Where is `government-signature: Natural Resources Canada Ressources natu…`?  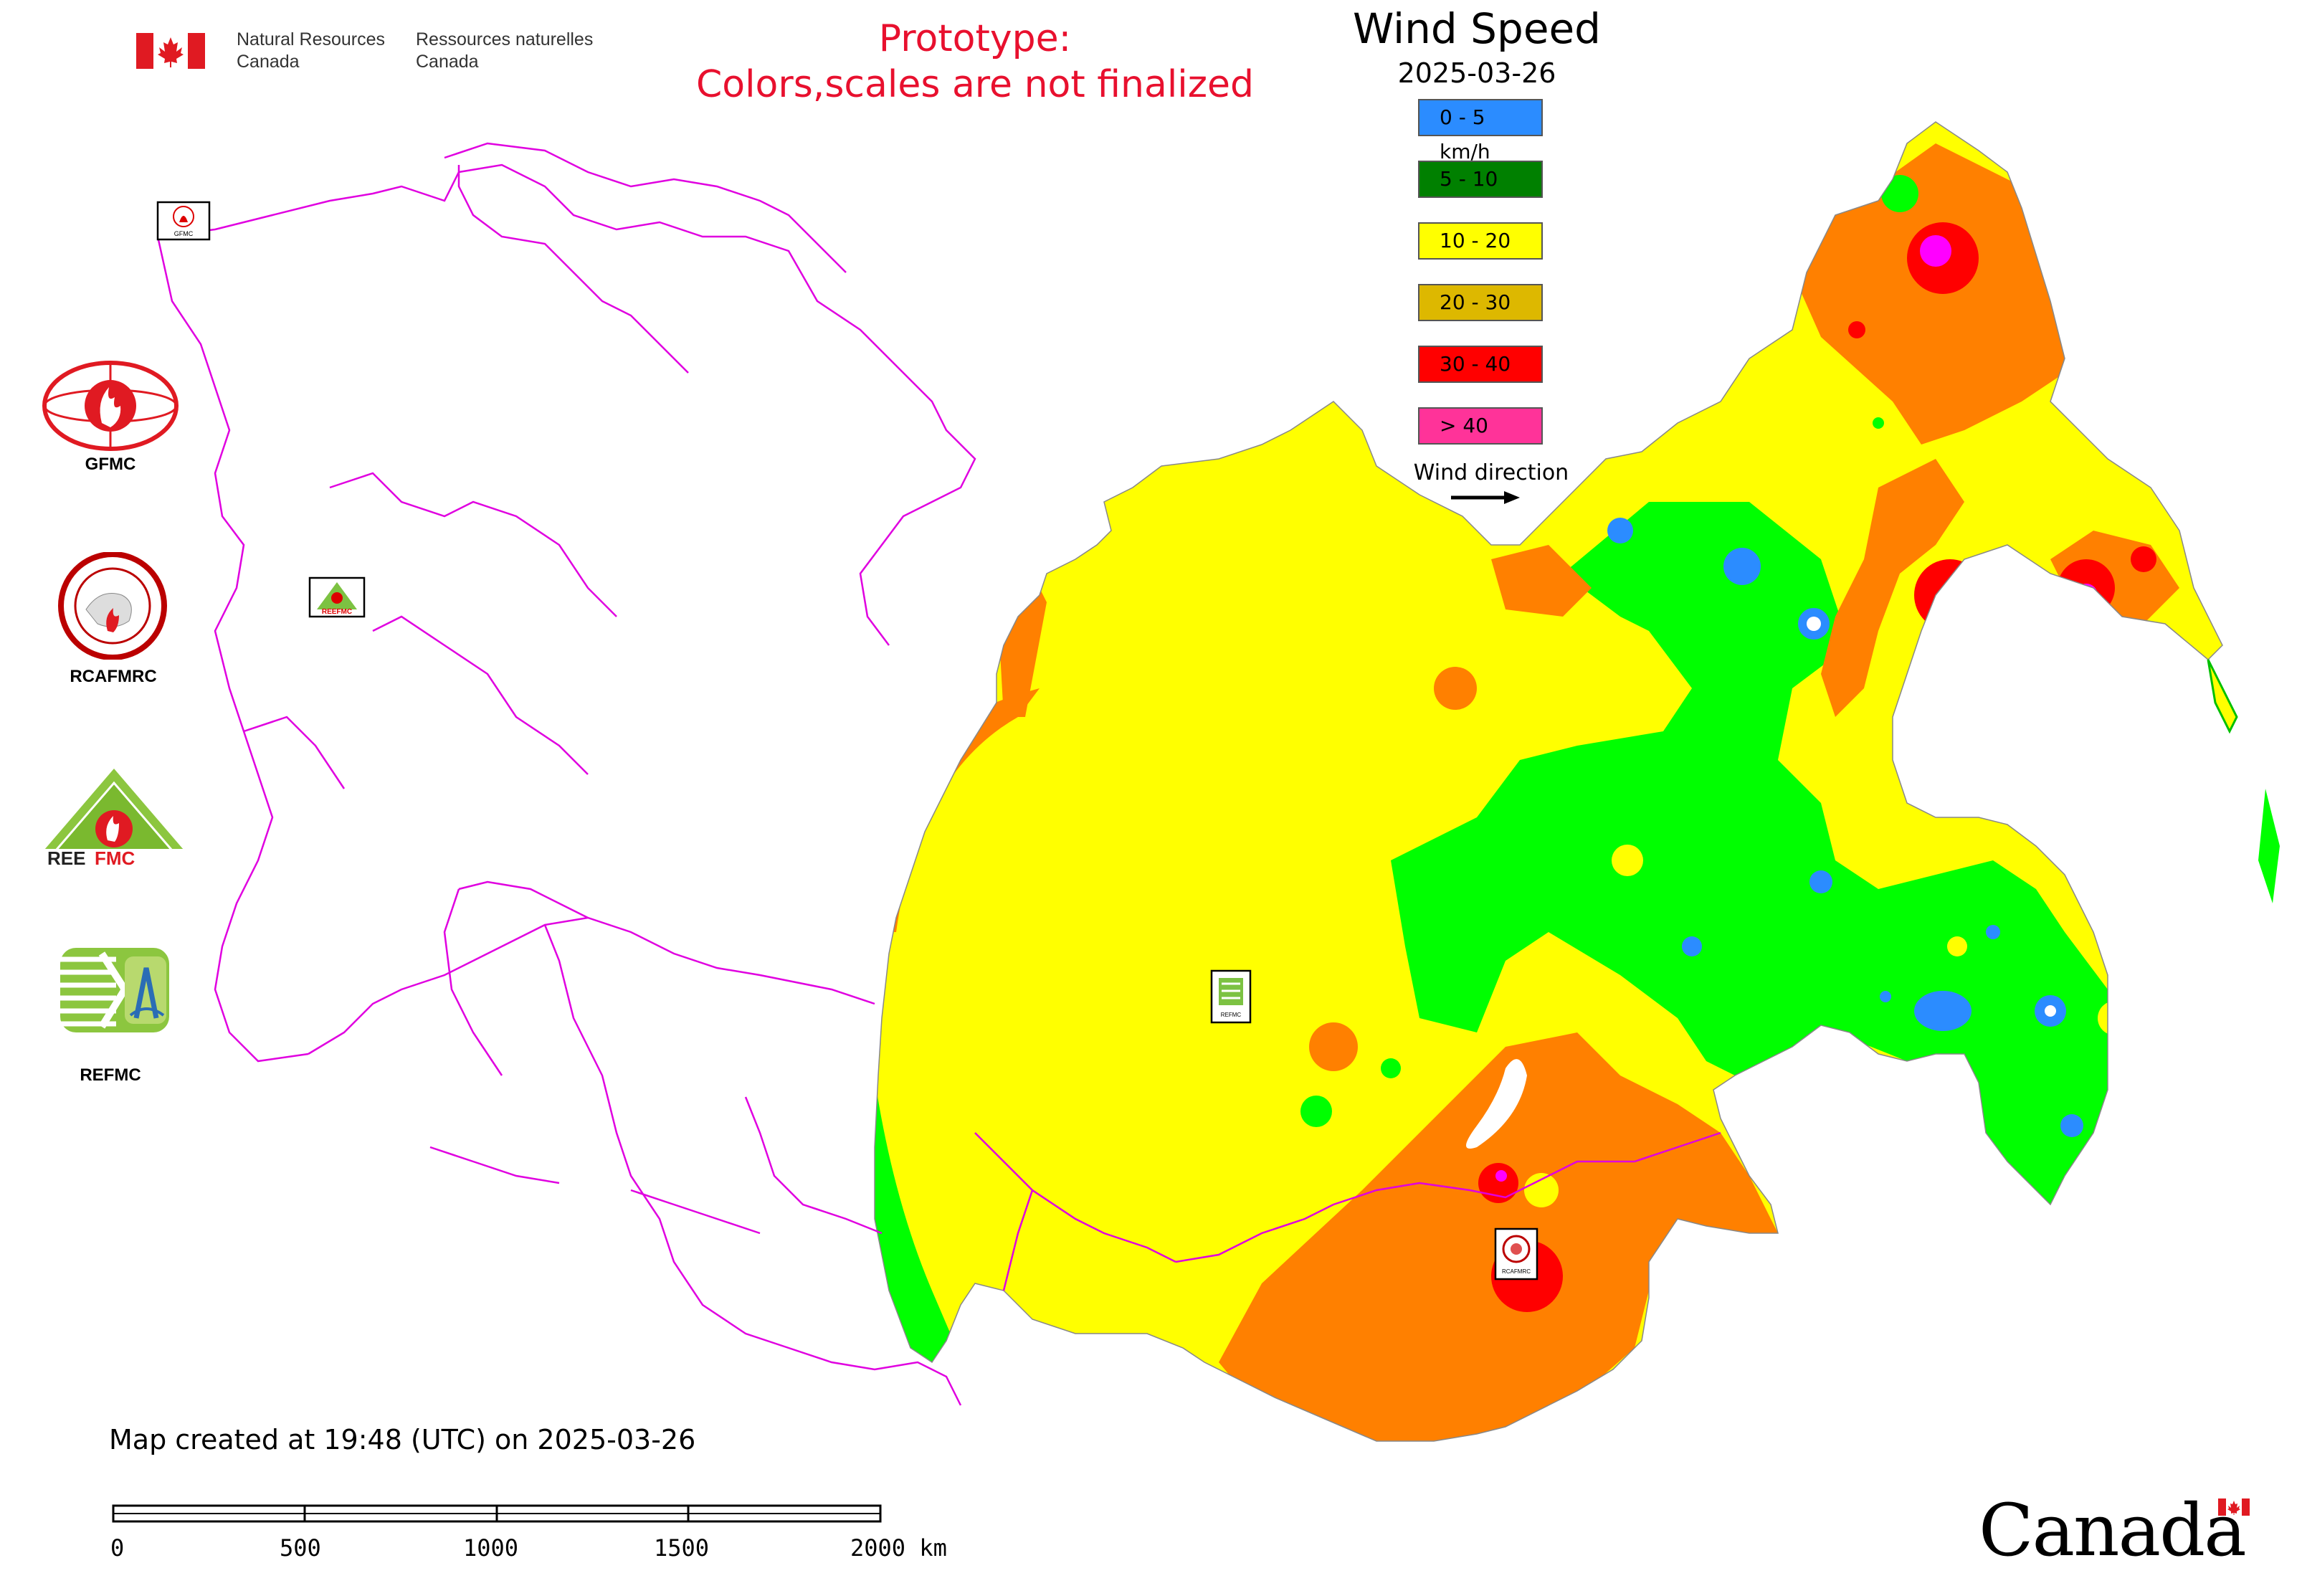
government-signature: Natural Resources Canada Ressources natu… is located at coordinates (372, 52).